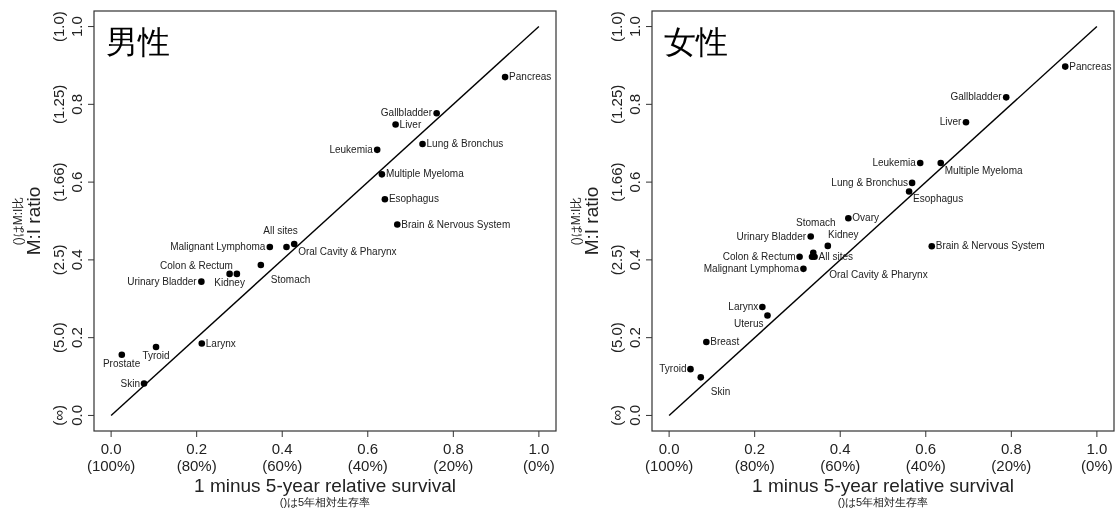  Describe the element at coordinates (539, 448) in the screenshot. I see `x-tick-label: 1.0` at that location.